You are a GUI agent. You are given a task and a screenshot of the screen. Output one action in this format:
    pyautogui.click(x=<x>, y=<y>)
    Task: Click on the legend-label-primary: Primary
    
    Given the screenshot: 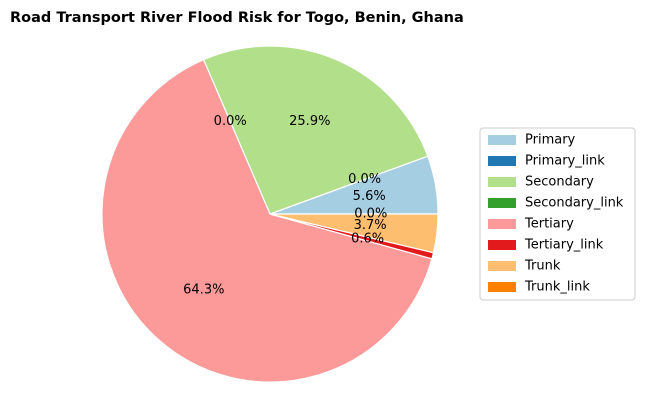 What is the action you would take?
    pyautogui.click(x=550, y=140)
    